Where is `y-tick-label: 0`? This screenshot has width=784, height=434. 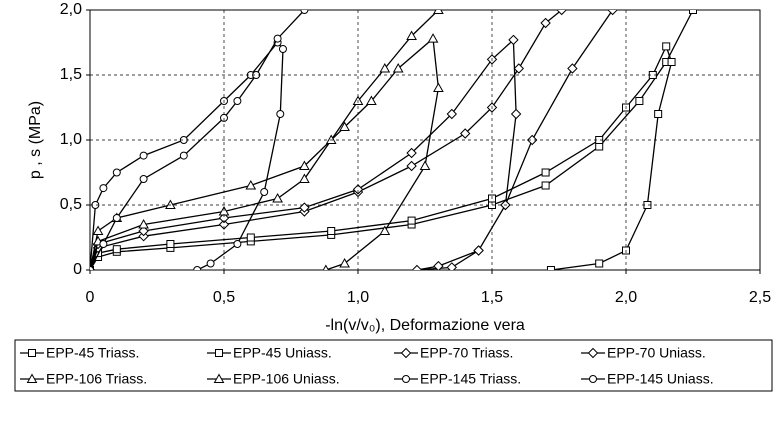
y-tick-label: 0 is located at coordinates (77, 269).